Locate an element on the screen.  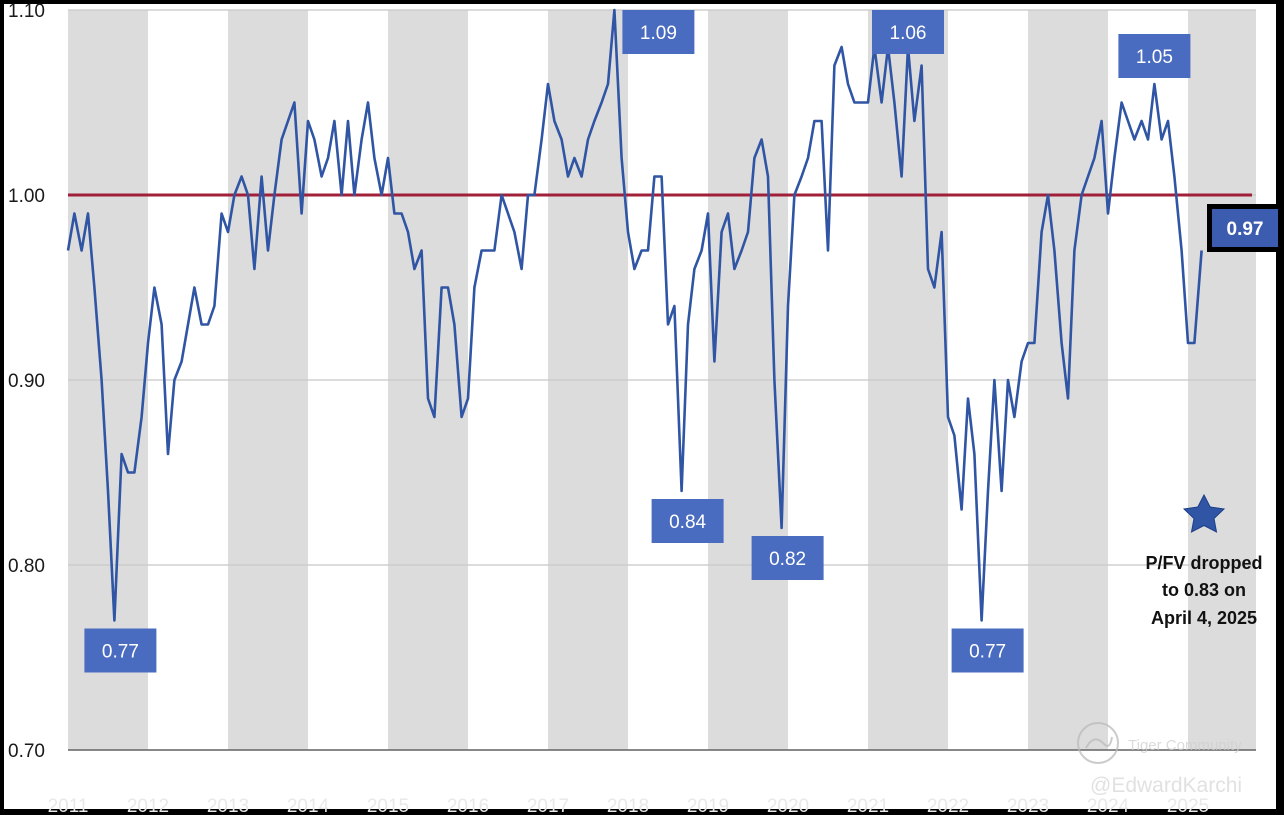
x-tick-label: 2013 is located at coordinates (228, 805).